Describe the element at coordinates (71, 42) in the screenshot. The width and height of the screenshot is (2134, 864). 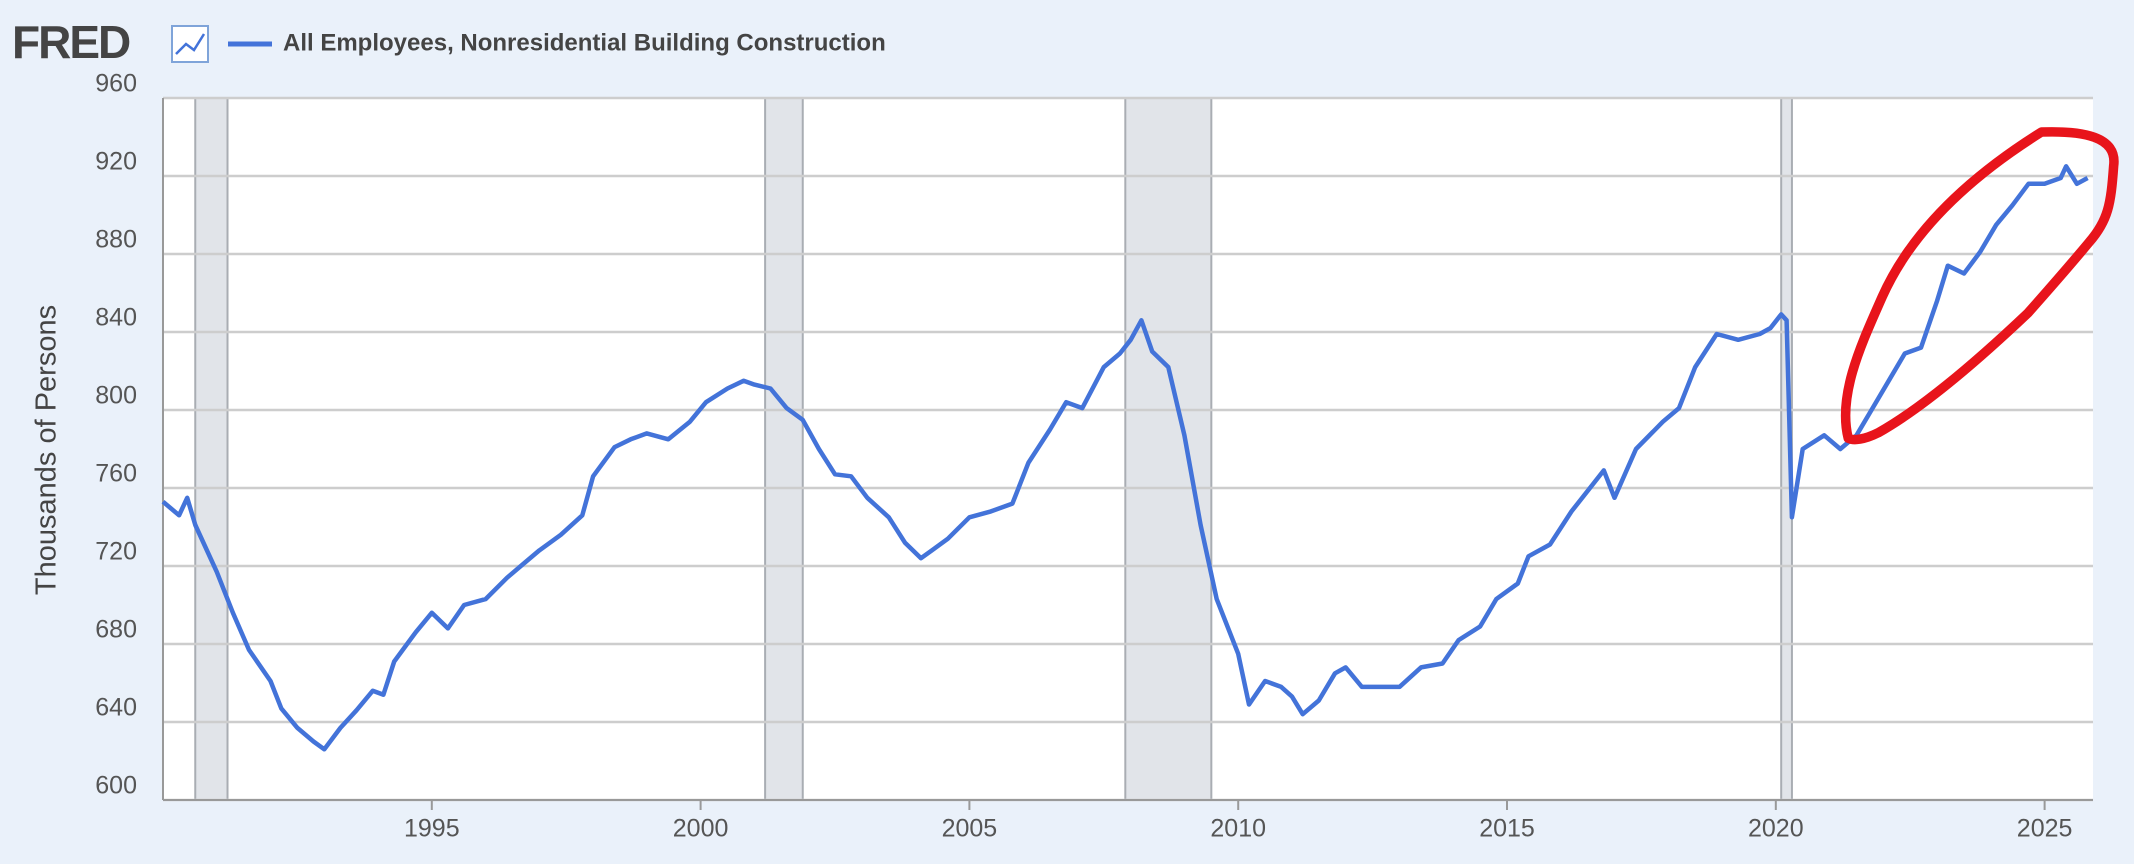
I see `logo: FRED` at that location.